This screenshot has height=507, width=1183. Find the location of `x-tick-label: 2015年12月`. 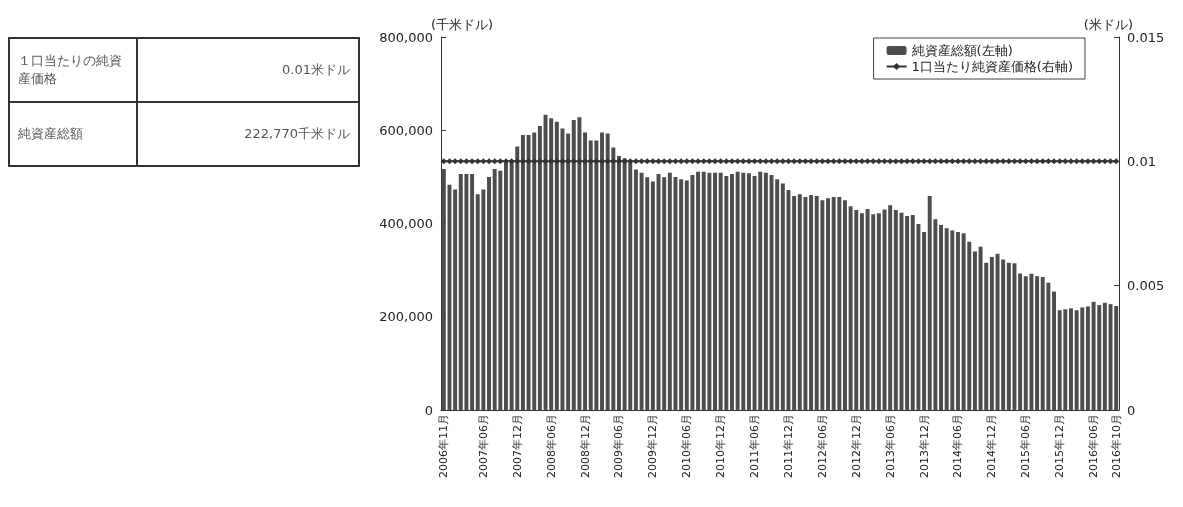

x-tick-label: 2015年12月 is located at coordinates (1060, 446).